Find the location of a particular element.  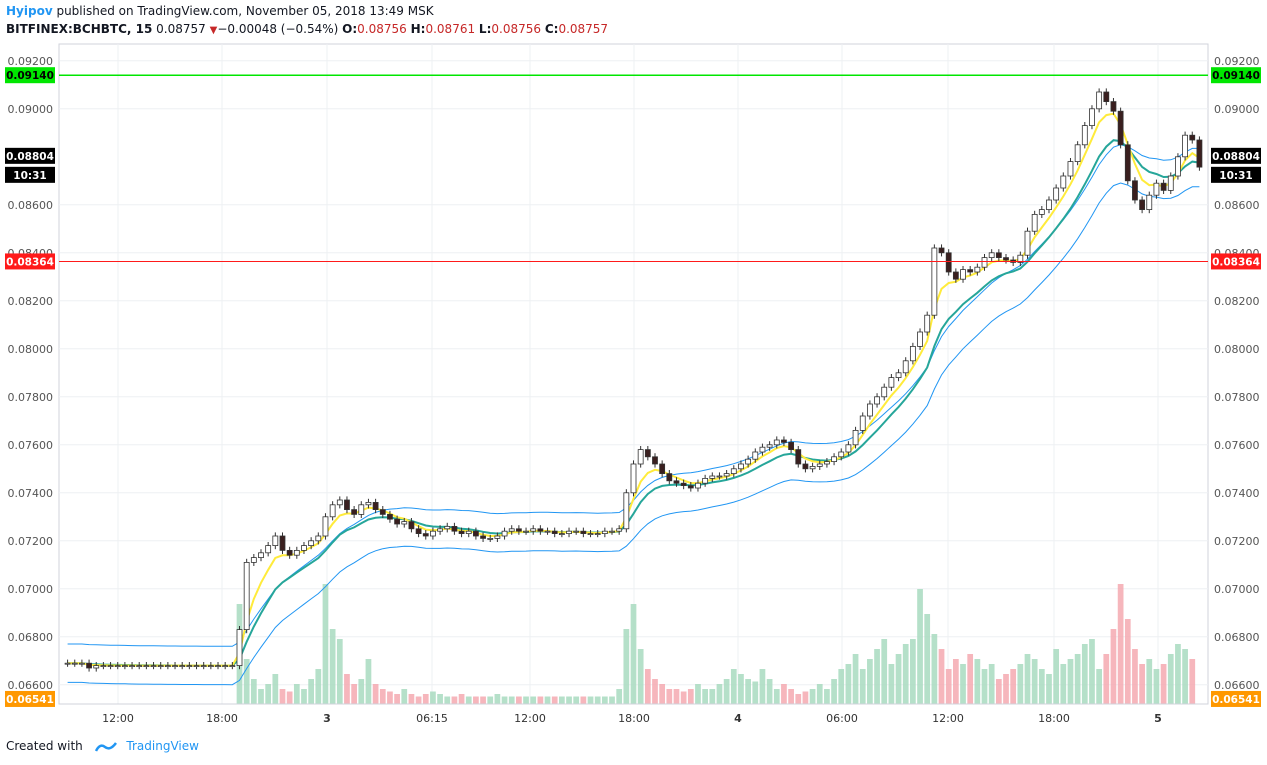

author-link: Hyipov is located at coordinates (29, 11).